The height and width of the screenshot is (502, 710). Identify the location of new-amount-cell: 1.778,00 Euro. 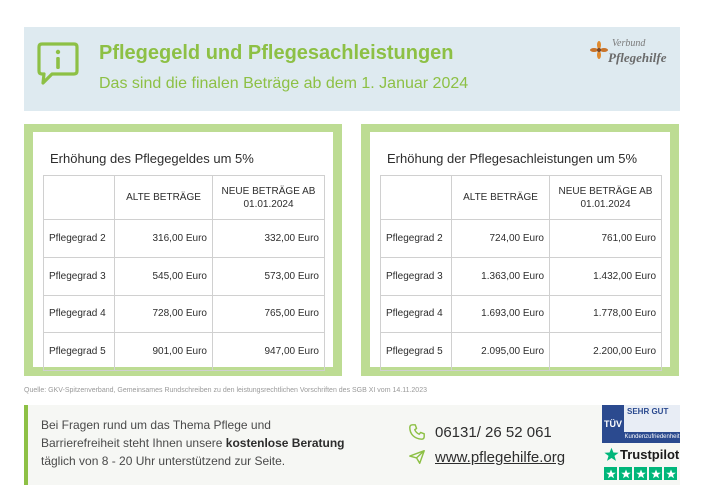
(605, 314).